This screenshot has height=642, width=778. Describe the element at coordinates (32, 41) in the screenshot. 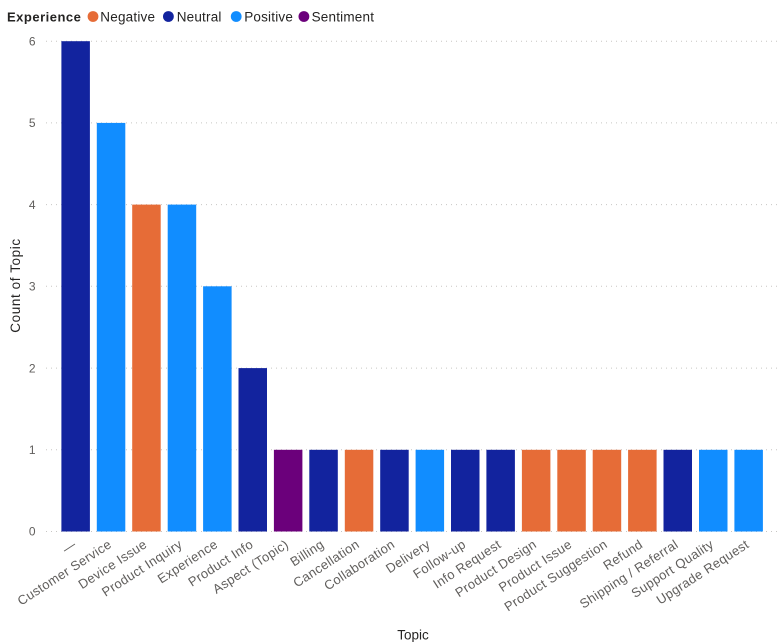

I see `svg-text: 6` at that location.